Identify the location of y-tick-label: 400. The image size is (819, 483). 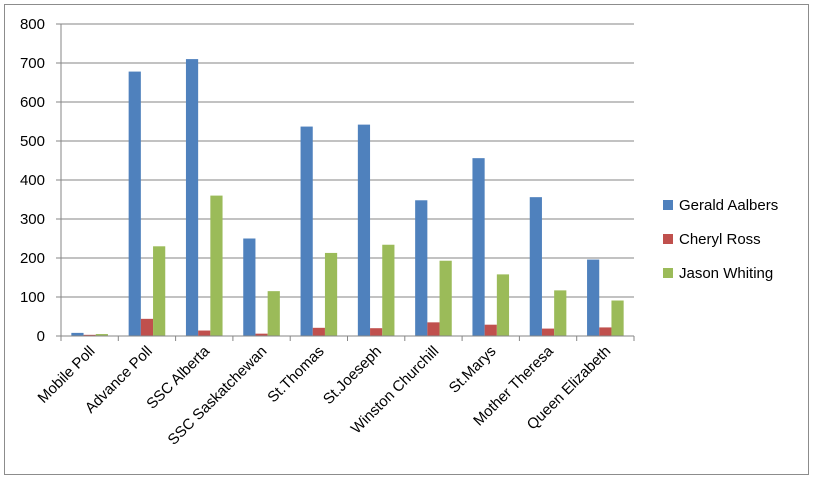
(32, 180).